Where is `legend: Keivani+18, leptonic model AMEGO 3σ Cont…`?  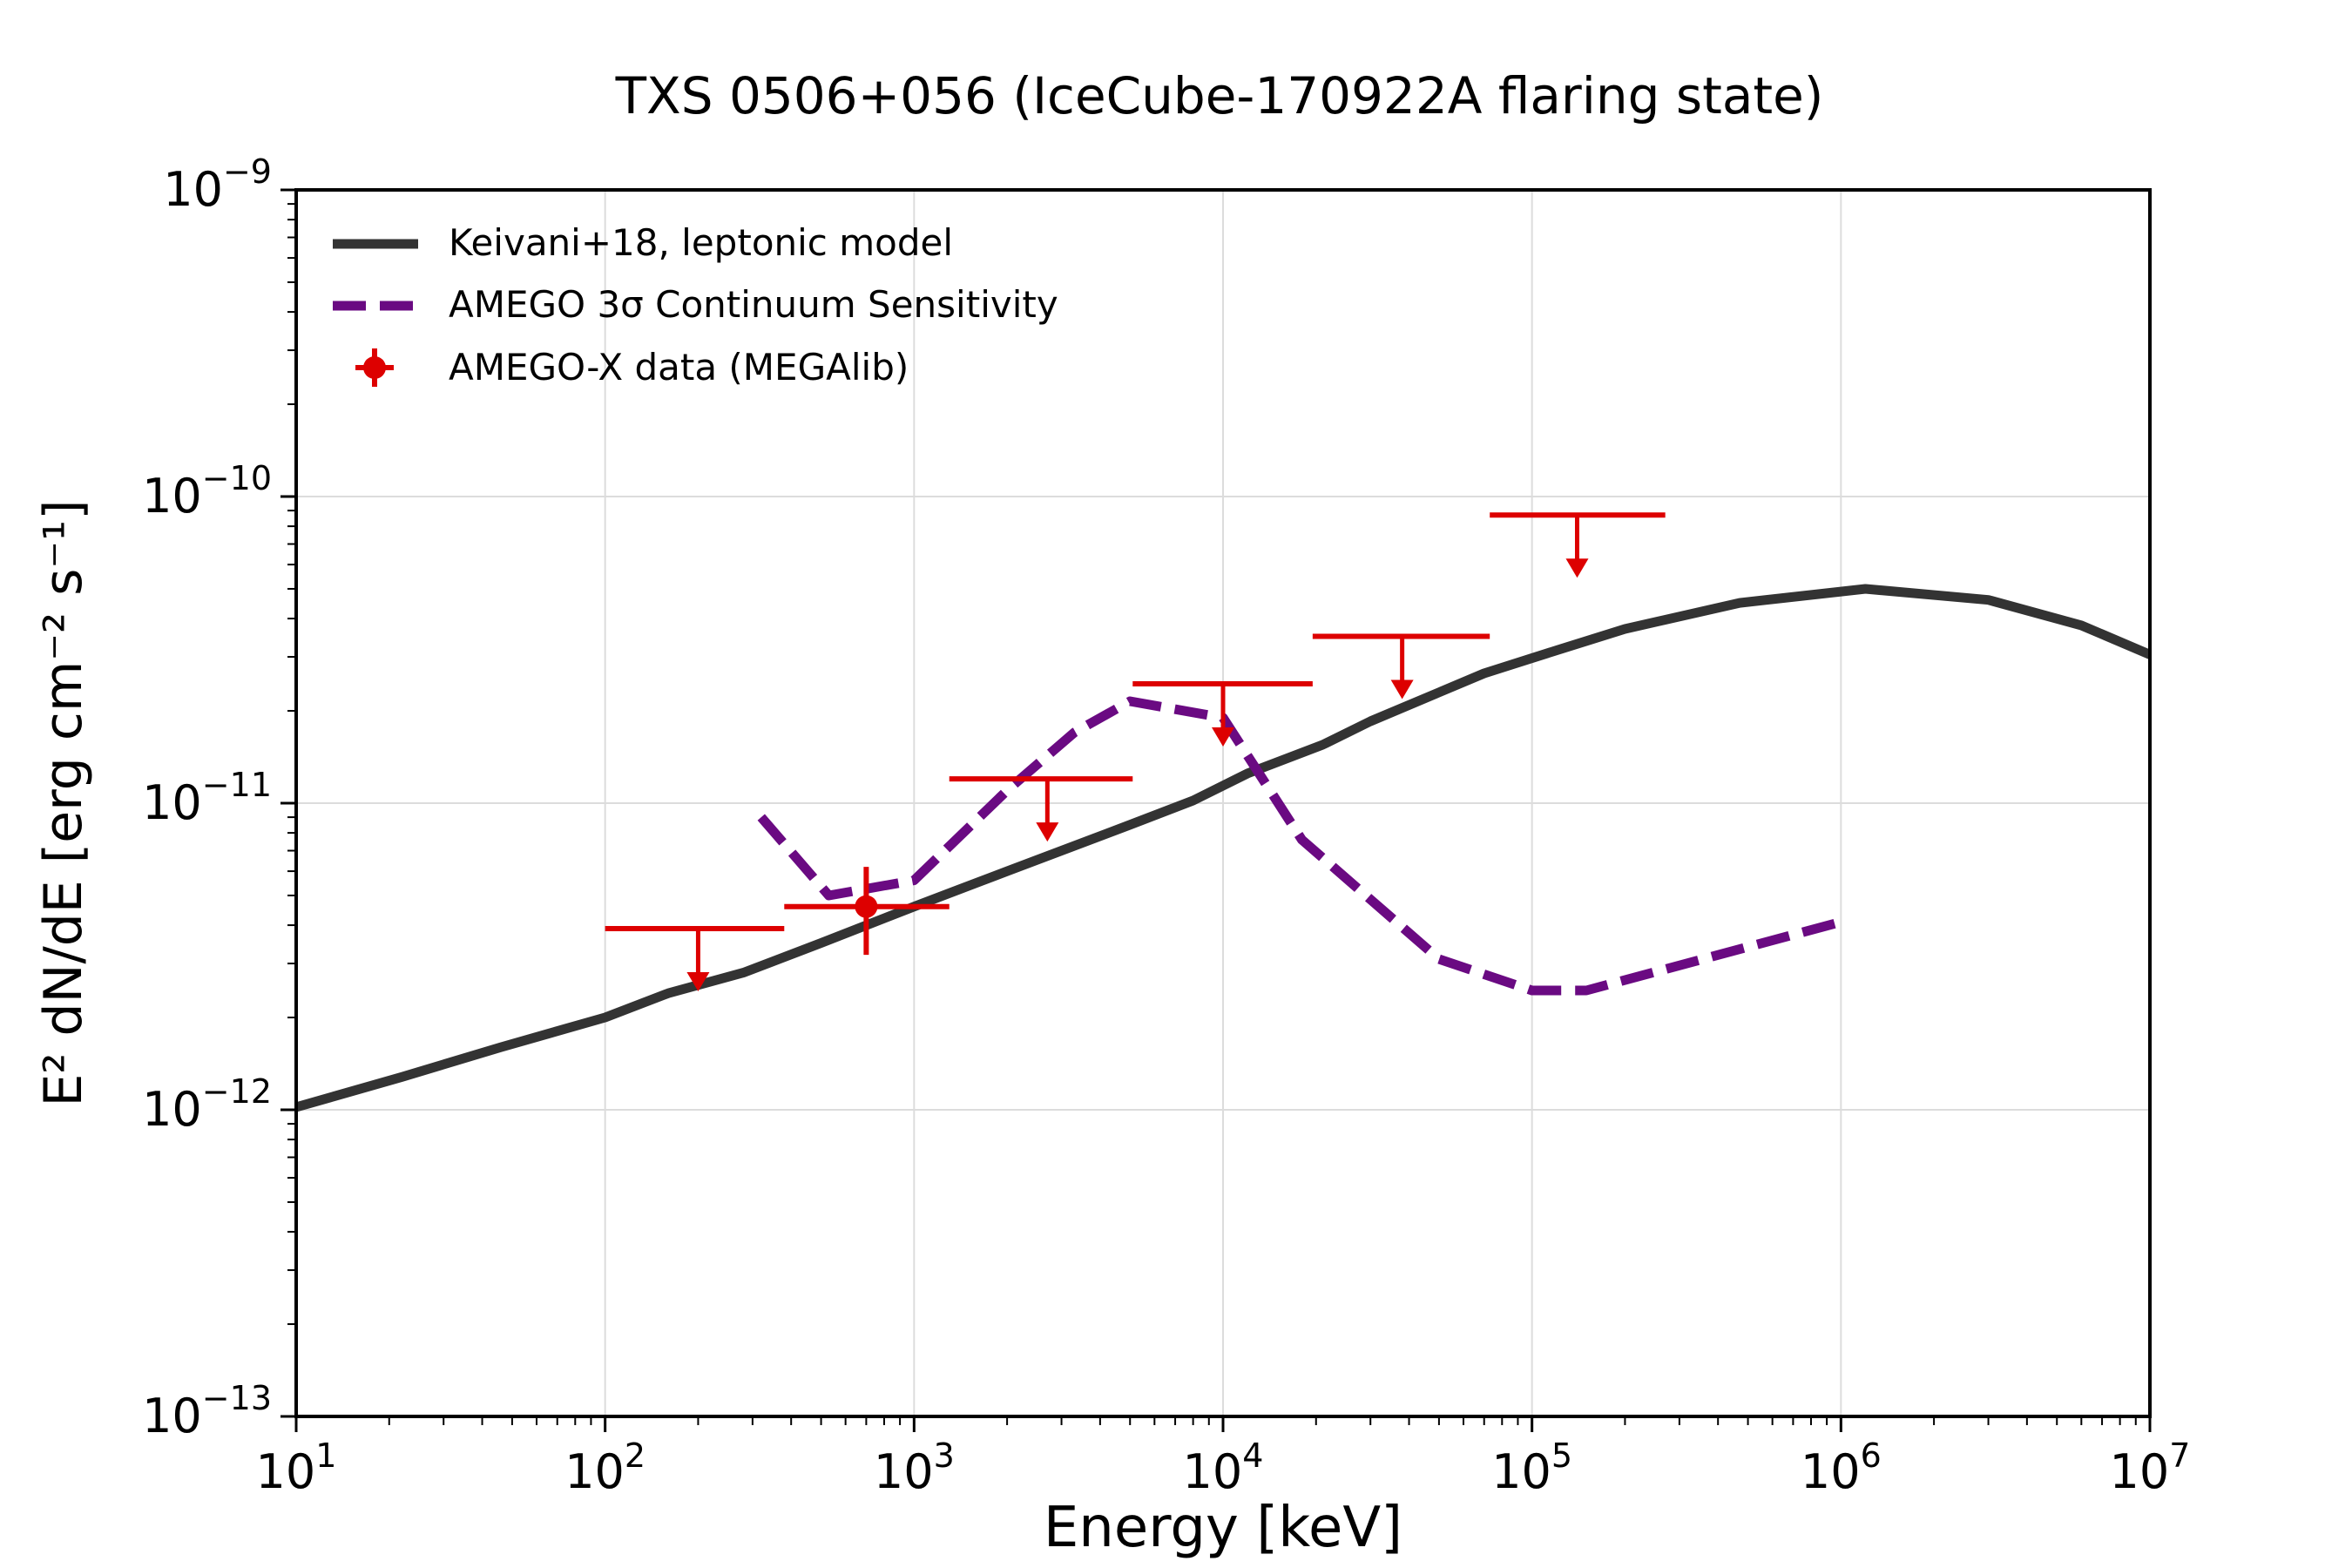
legend: Keivani+18, leptonic model AMEGO 3σ Cont… is located at coordinates (695, 305).